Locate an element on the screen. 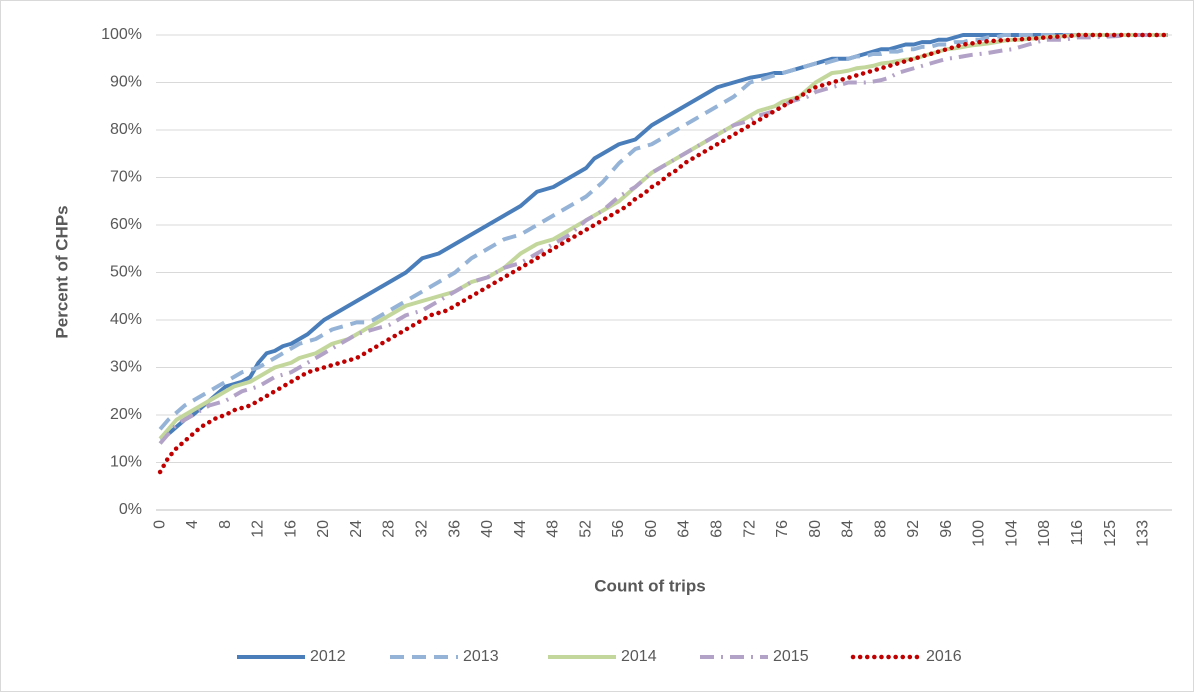  y-tick-label: 100% is located at coordinates (121, 34).